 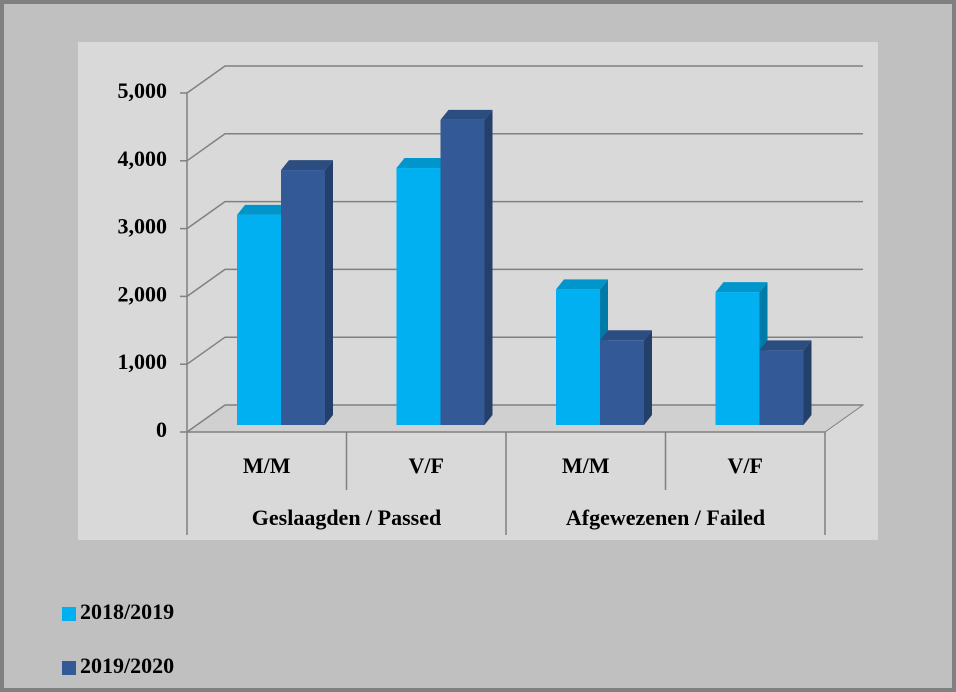 I want to click on group-label: Geslaagden / Passed, so click(x=346, y=517).